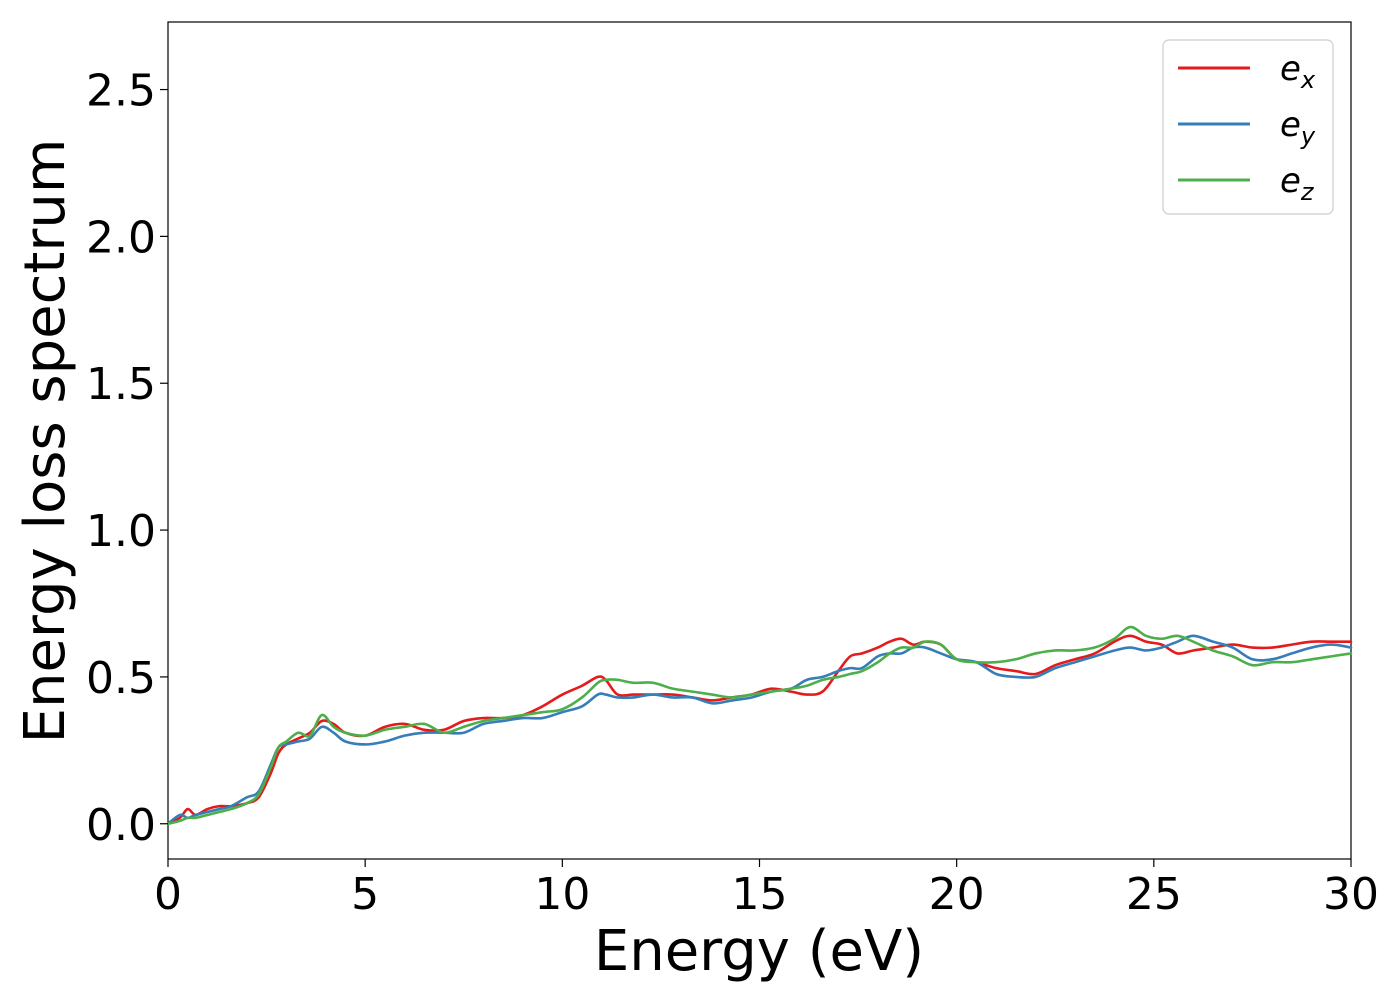 The width and height of the screenshot is (1400, 1000). Describe the element at coordinates (562, 894) in the screenshot. I see `x-tick-label: 10` at that location.